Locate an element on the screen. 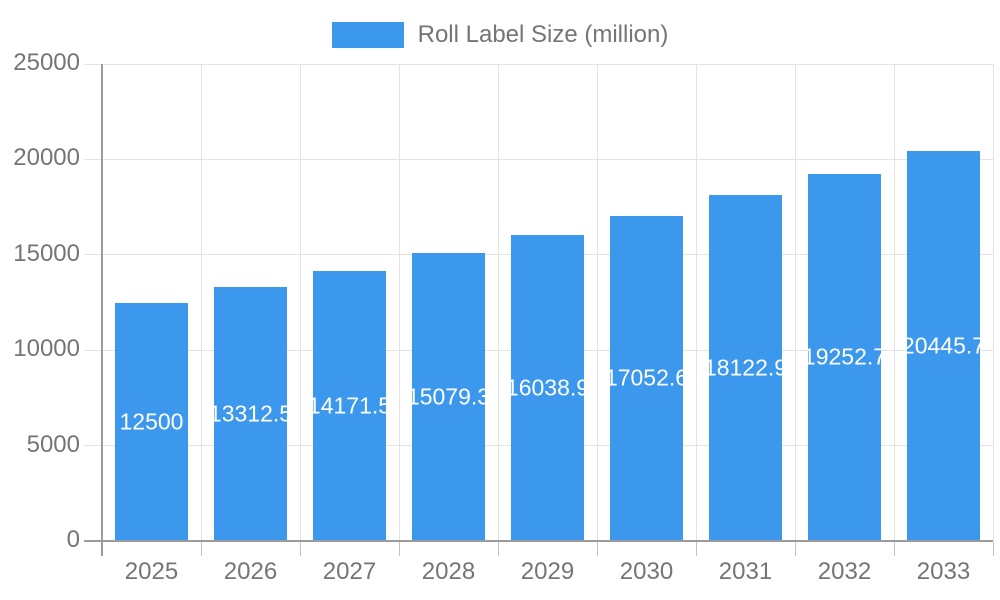 Image resolution: width=1000 pixels, height=600 pixels. y-axis-tick-label: 20000 is located at coordinates (46, 158).